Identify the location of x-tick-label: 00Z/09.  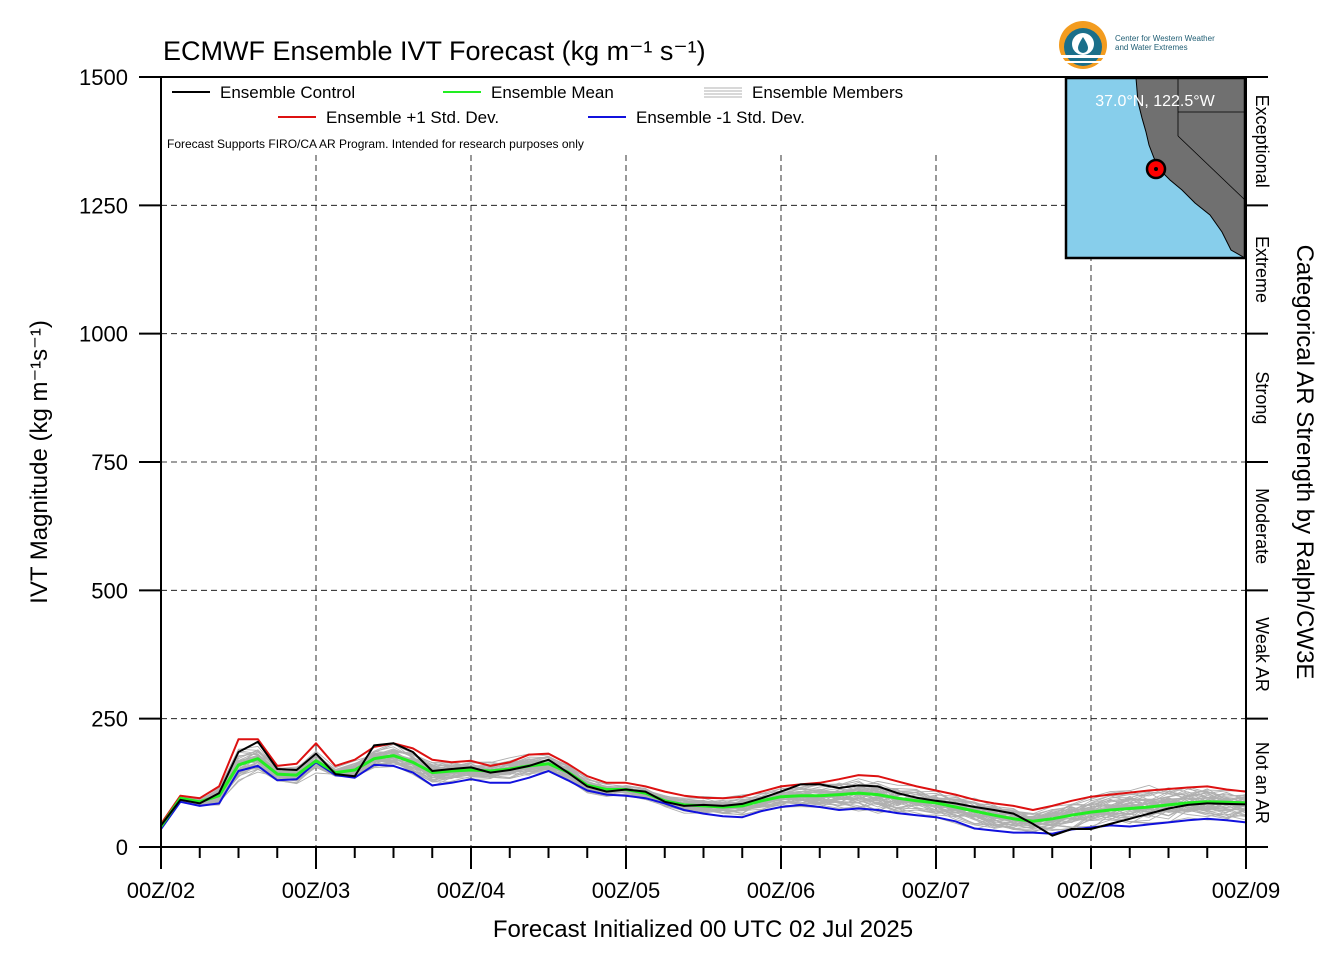
(1246, 890).